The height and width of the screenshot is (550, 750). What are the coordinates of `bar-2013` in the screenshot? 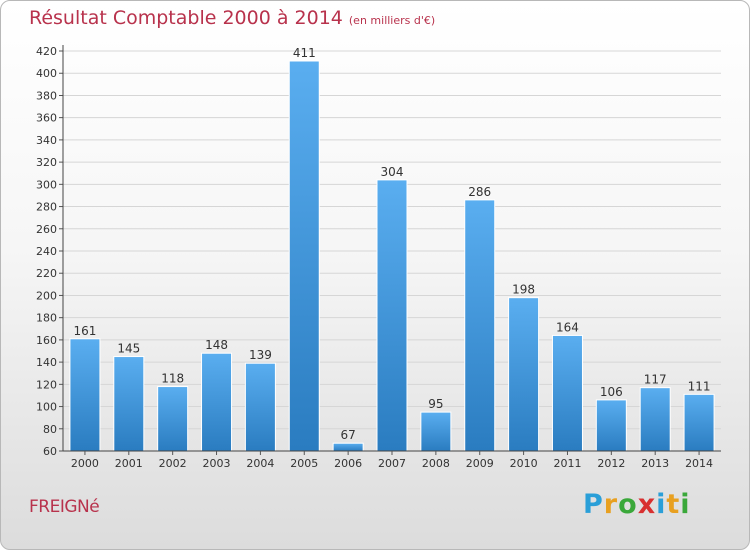 It's located at (655, 419).